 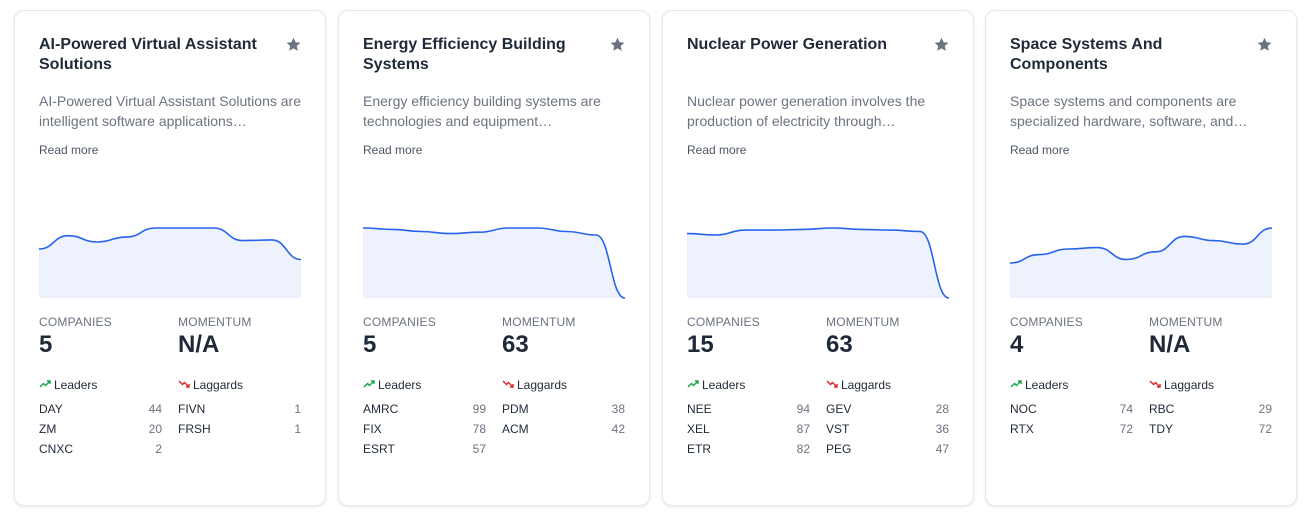 I want to click on card-title: Nuclear Power Generation, so click(x=787, y=44).